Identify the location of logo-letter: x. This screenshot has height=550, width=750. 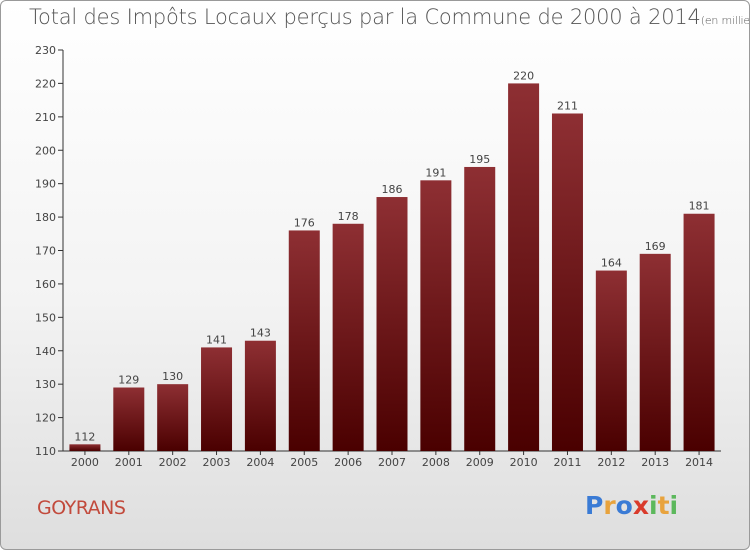
(640, 505).